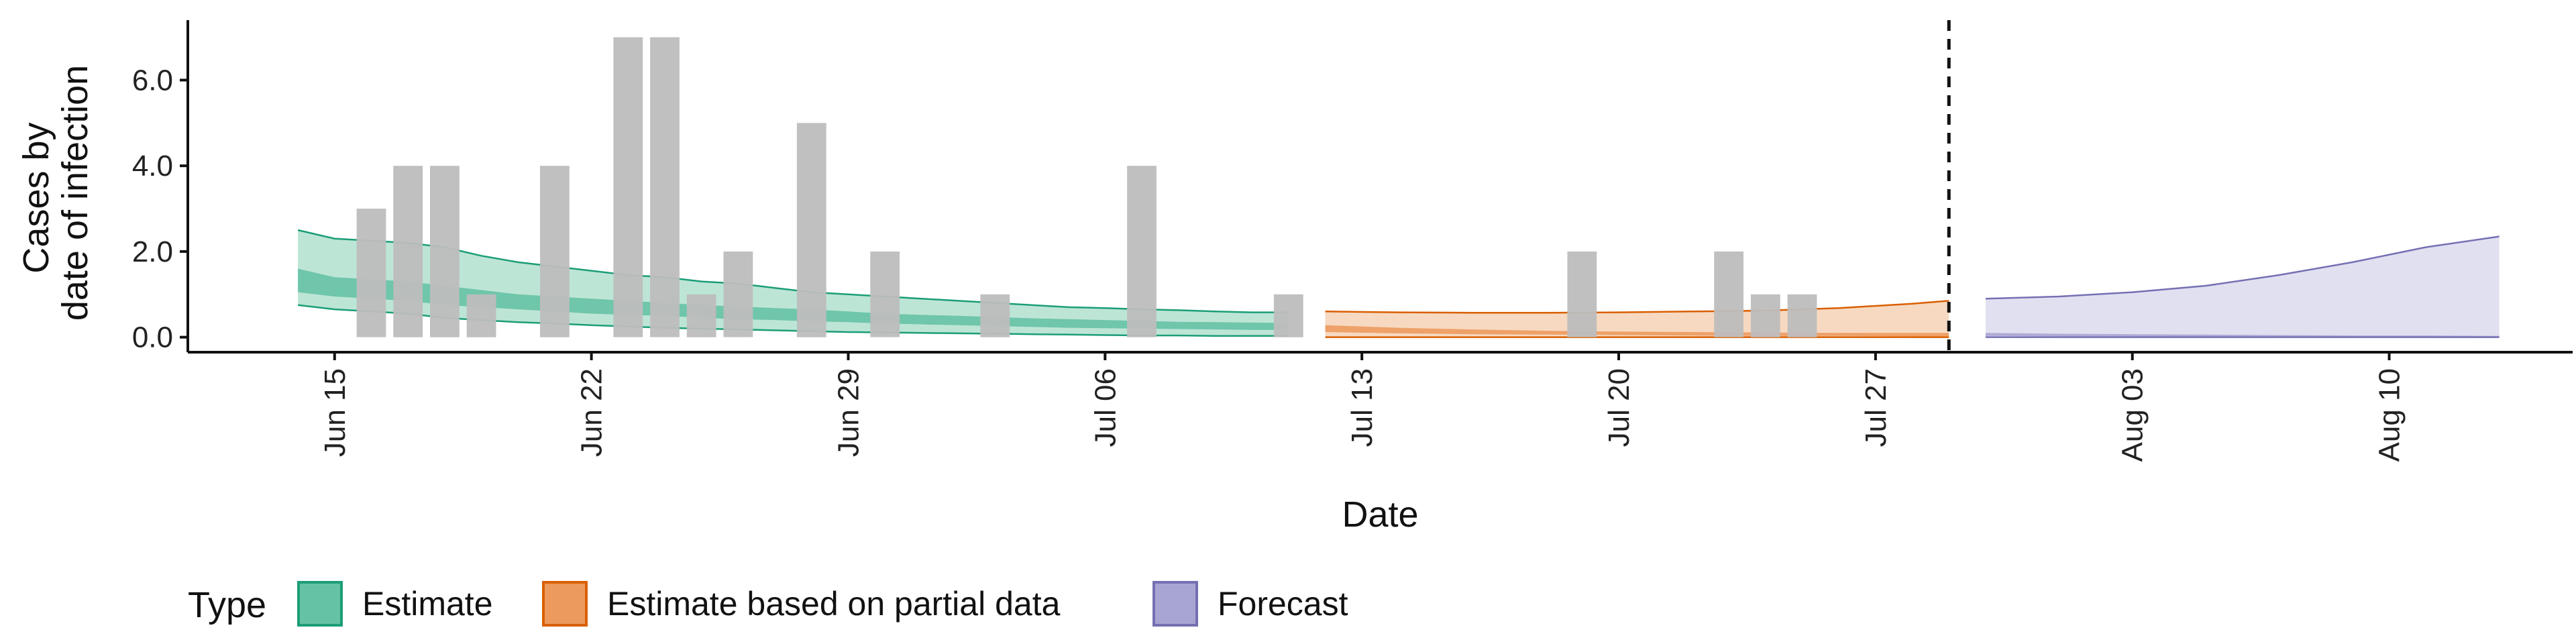  I want to click on y-axis-title-line-2: date of infection, so click(75, 193).